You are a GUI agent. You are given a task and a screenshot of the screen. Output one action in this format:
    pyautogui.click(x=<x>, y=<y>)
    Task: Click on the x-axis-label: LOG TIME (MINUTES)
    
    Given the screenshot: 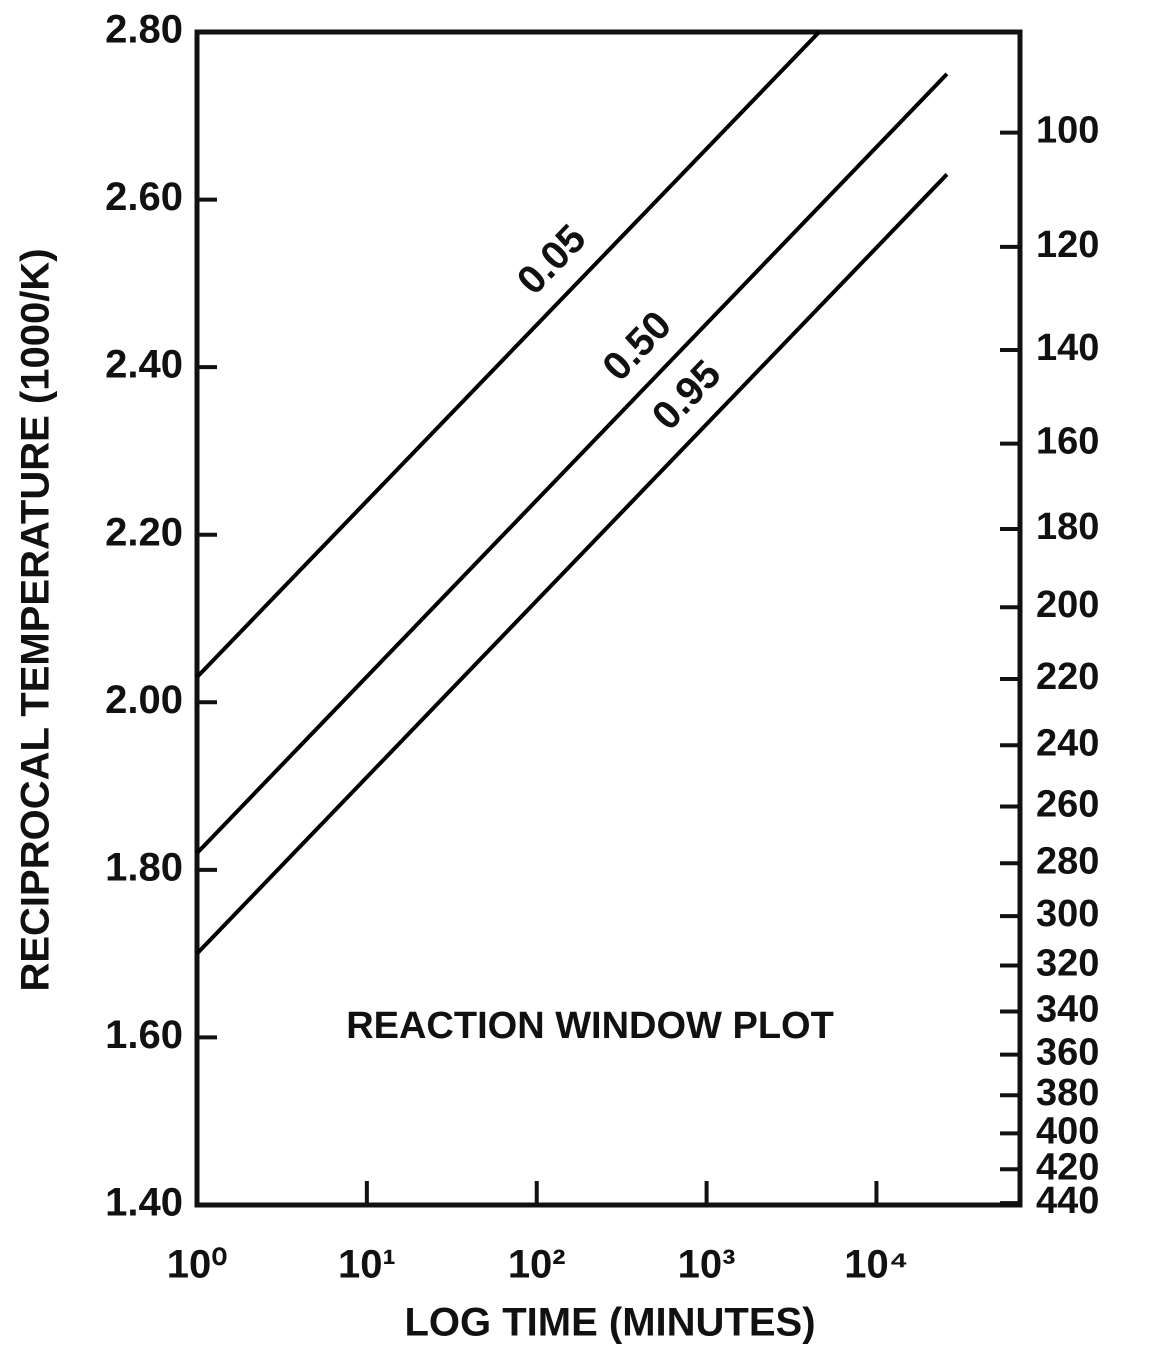 What is the action you would take?
    pyautogui.click(x=609, y=1323)
    